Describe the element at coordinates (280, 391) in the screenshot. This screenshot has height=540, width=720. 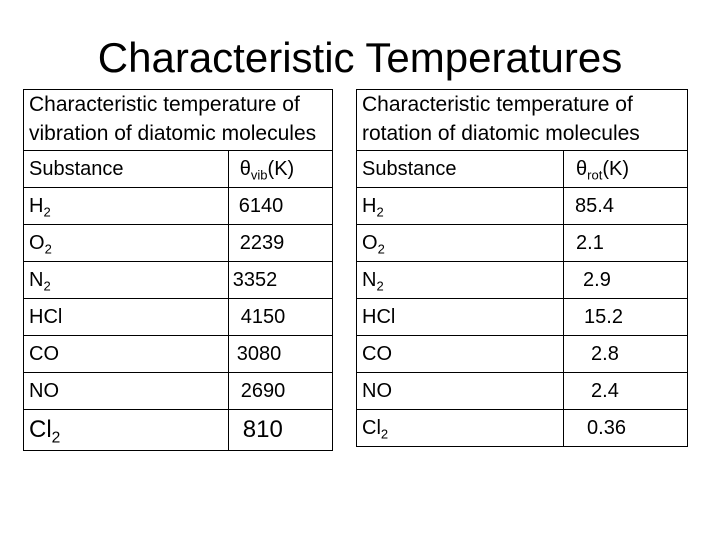
I see `value-cell: 2690` at that location.